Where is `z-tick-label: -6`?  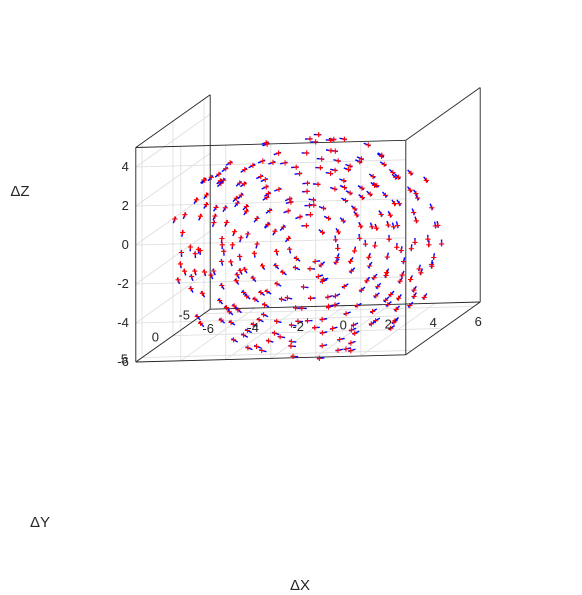
z-tick-label: -6 is located at coordinates (123, 361).